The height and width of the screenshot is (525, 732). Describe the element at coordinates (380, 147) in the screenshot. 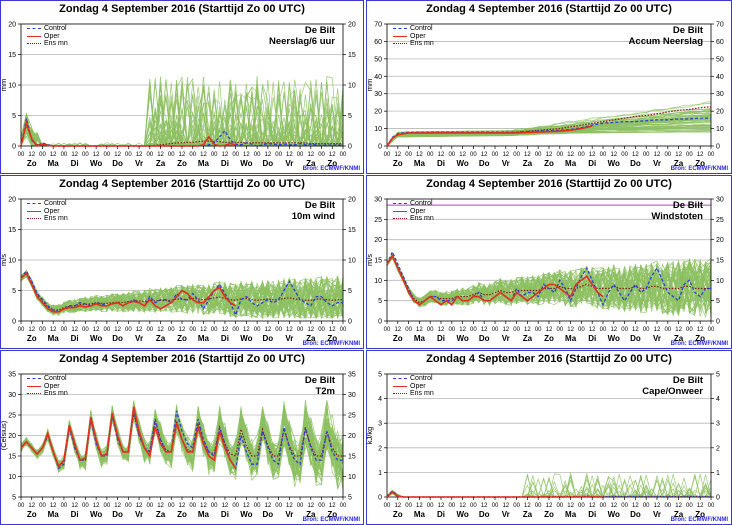

I see `ytick-label-left: 0` at that location.